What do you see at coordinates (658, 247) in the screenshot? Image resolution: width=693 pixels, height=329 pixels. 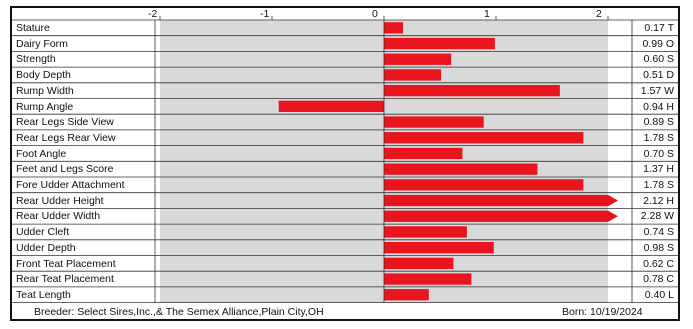 I see `trait-value: 0.98 S` at bounding box center [658, 247].